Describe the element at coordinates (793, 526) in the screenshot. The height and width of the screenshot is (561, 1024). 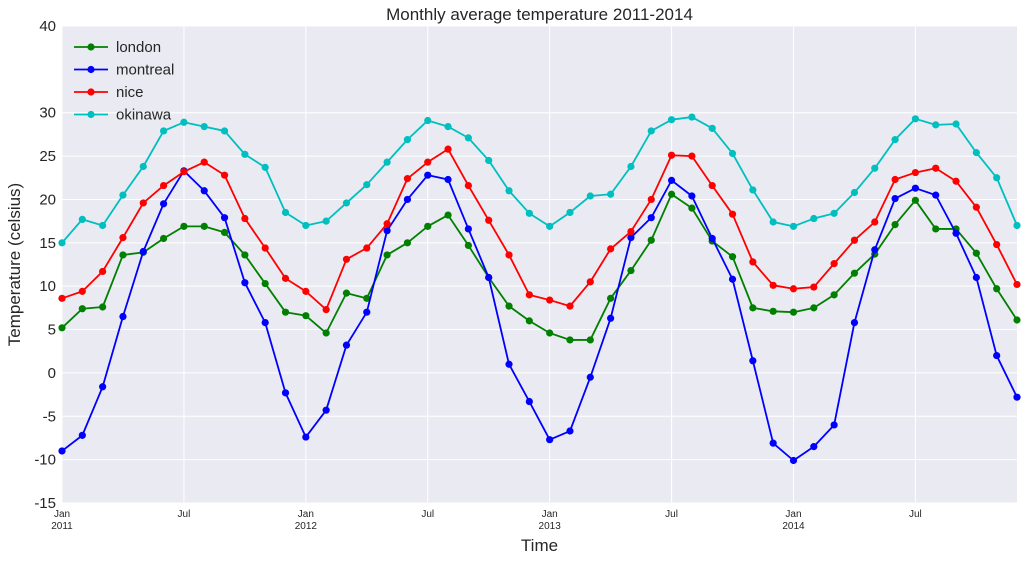
I see `x-tick-year-label: 2014` at that location.